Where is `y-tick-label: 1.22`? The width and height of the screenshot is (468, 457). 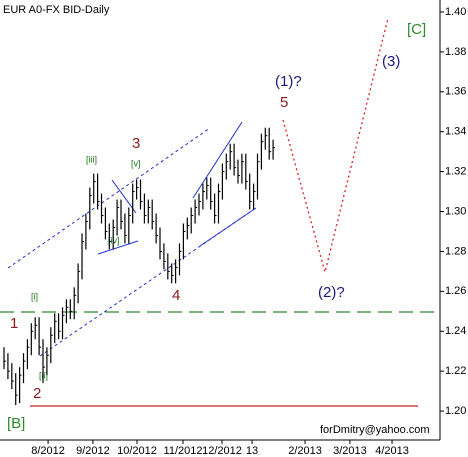
y-tick-label: 1.22 is located at coordinates (455, 371).